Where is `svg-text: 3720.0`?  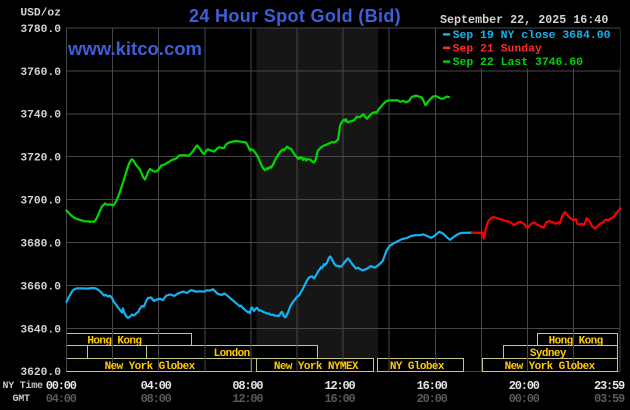 svg-text: 3720.0 is located at coordinates (40, 159).